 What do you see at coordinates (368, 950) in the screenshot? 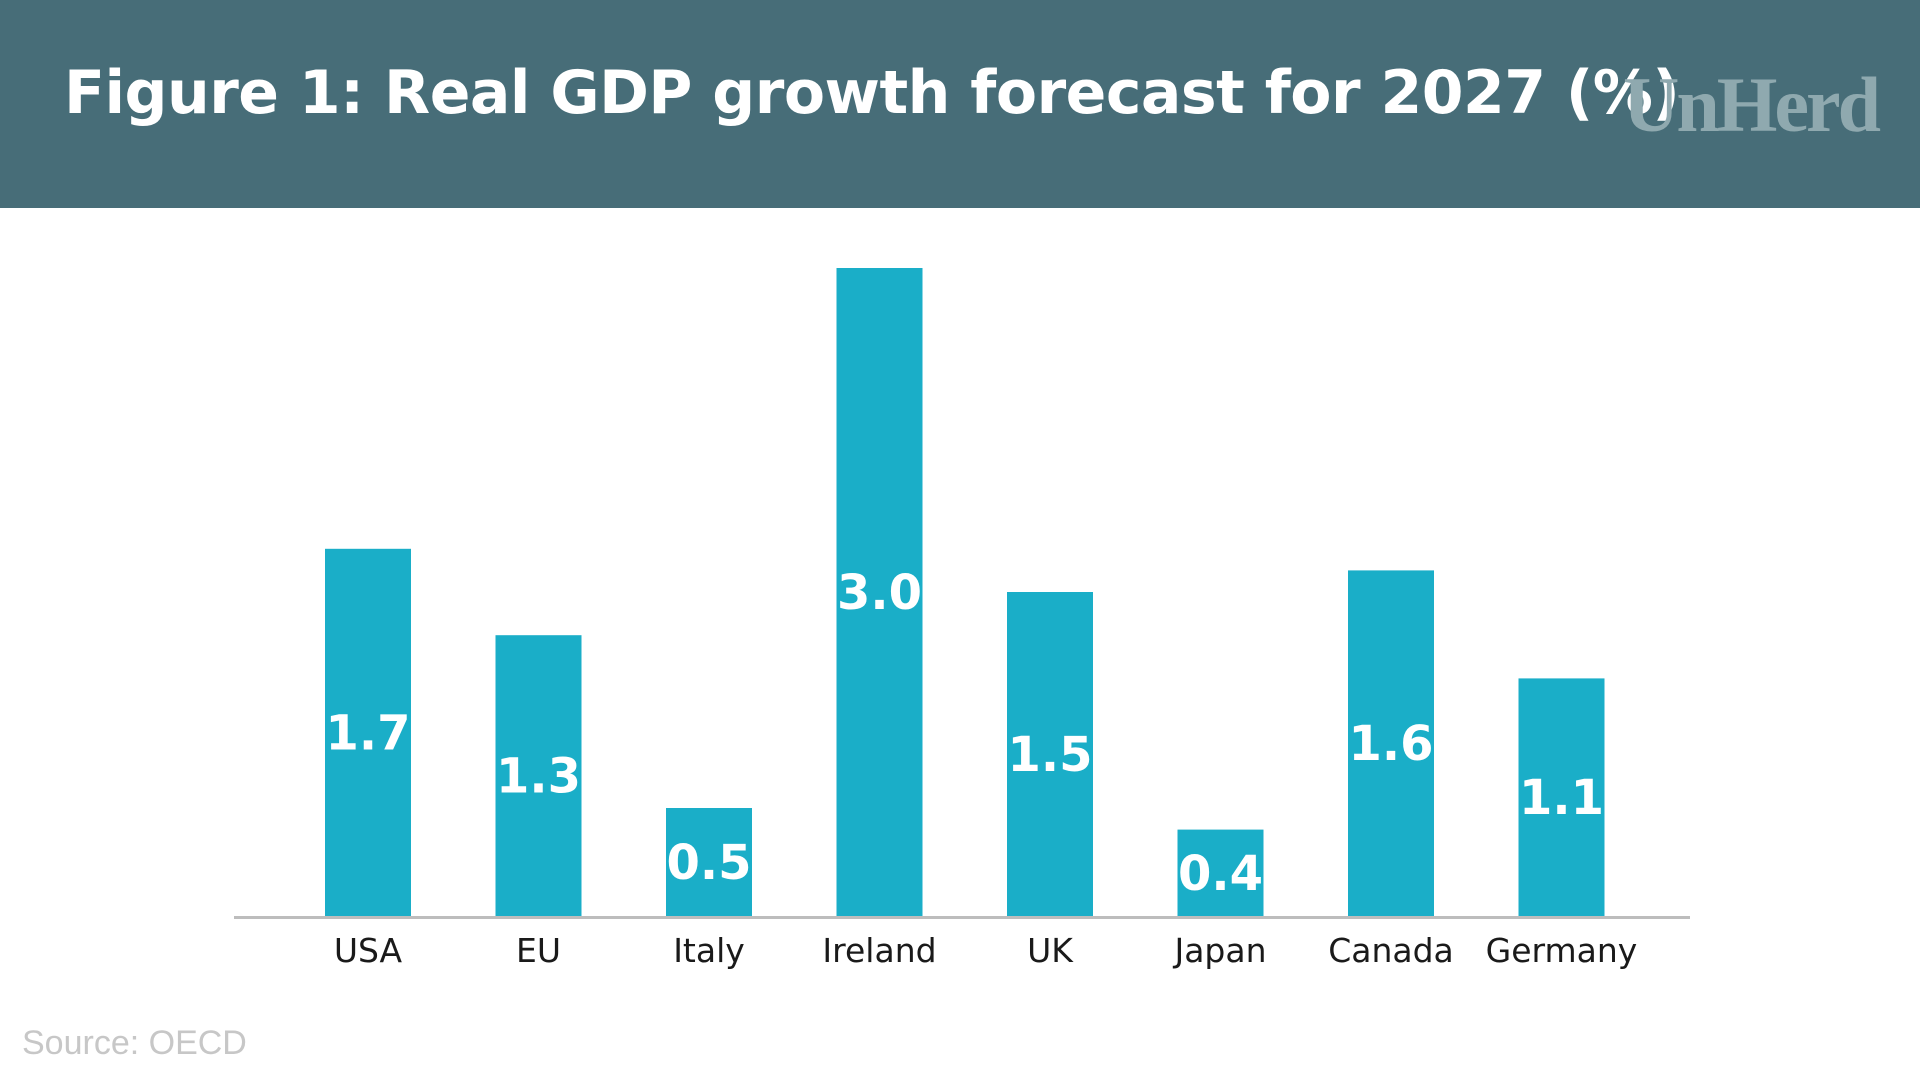
I see `category-label-usa: USA` at bounding box center [368, 950].